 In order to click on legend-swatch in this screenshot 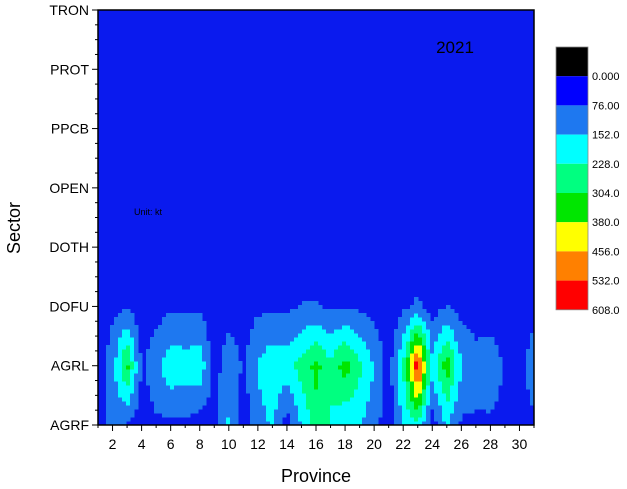, I will do `click(572, 120)`.